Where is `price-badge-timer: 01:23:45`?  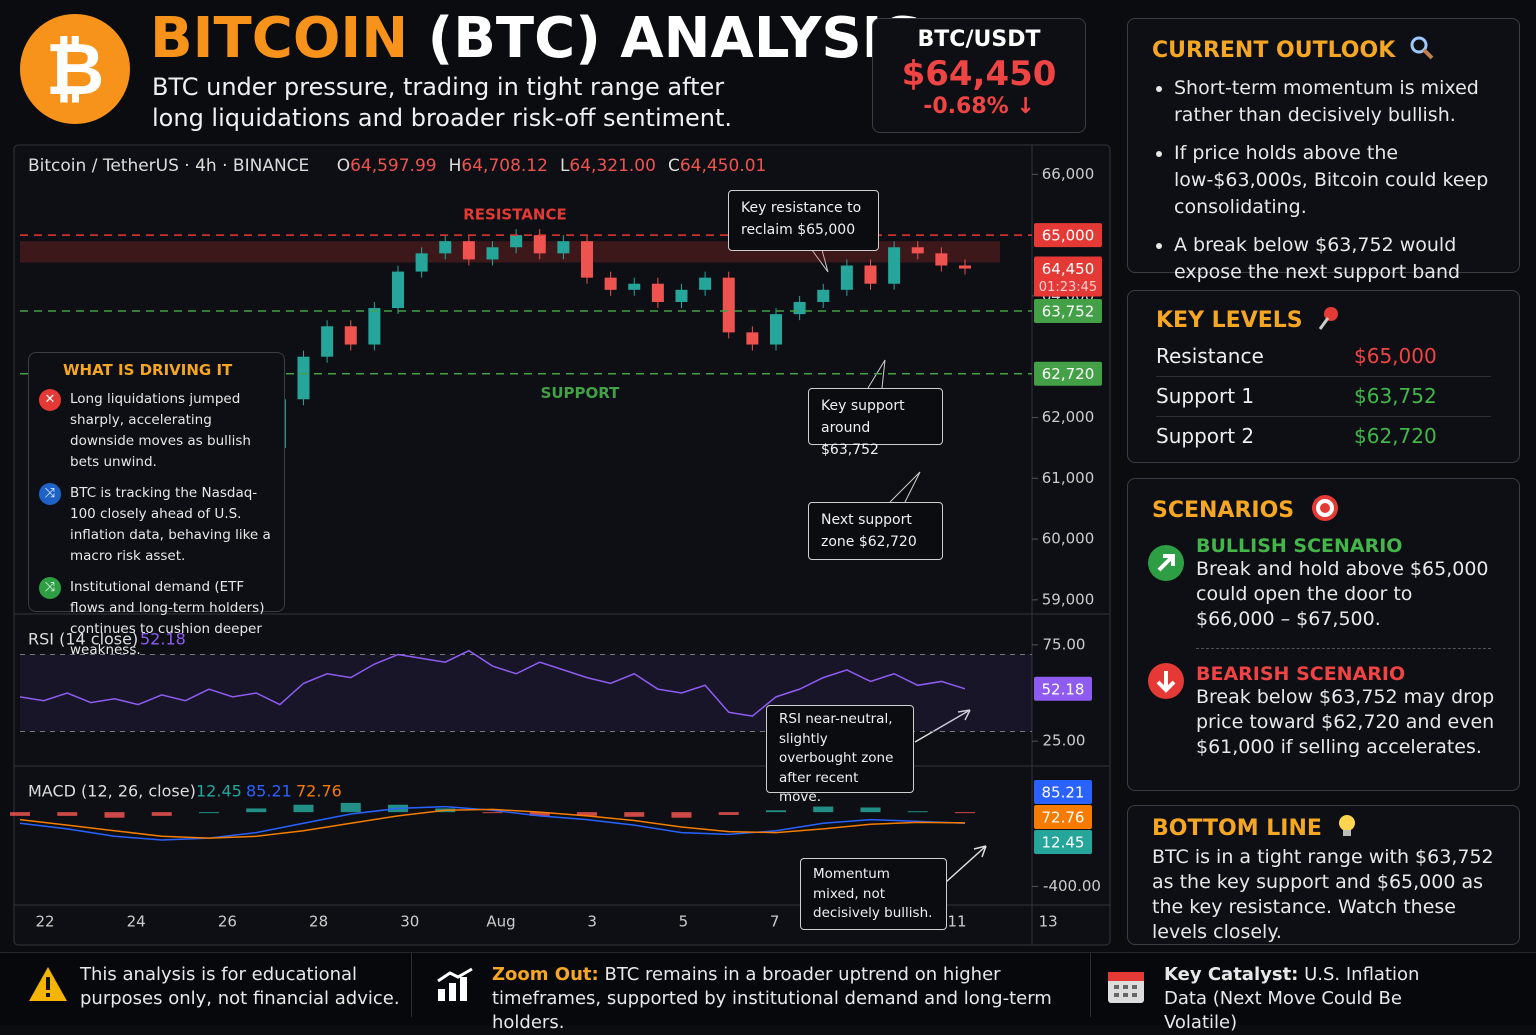 price-badge-timer: 01:23:45 is located at coordinates (1068, 287).